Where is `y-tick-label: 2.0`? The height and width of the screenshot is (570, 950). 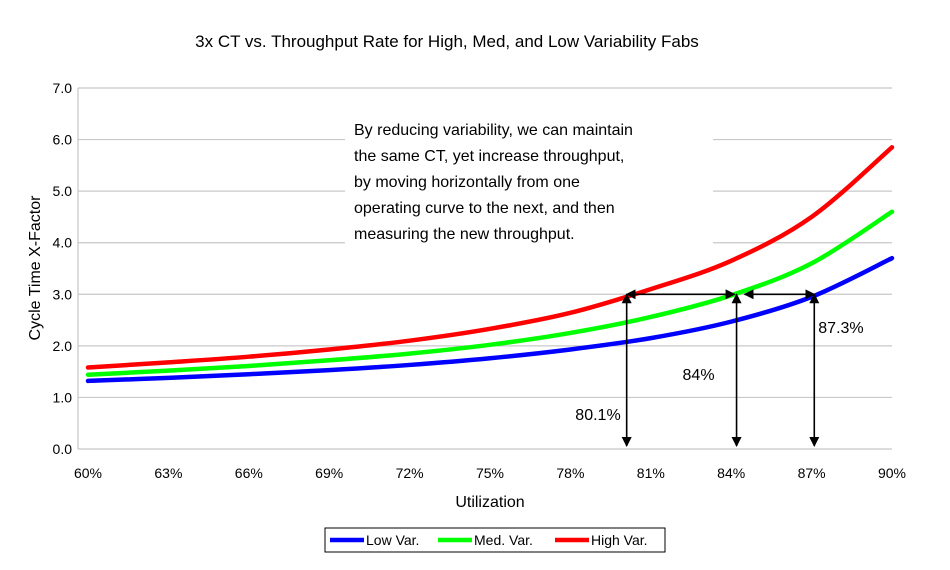
y-tick-label: 2.0 is located at coordinates (63, 346).